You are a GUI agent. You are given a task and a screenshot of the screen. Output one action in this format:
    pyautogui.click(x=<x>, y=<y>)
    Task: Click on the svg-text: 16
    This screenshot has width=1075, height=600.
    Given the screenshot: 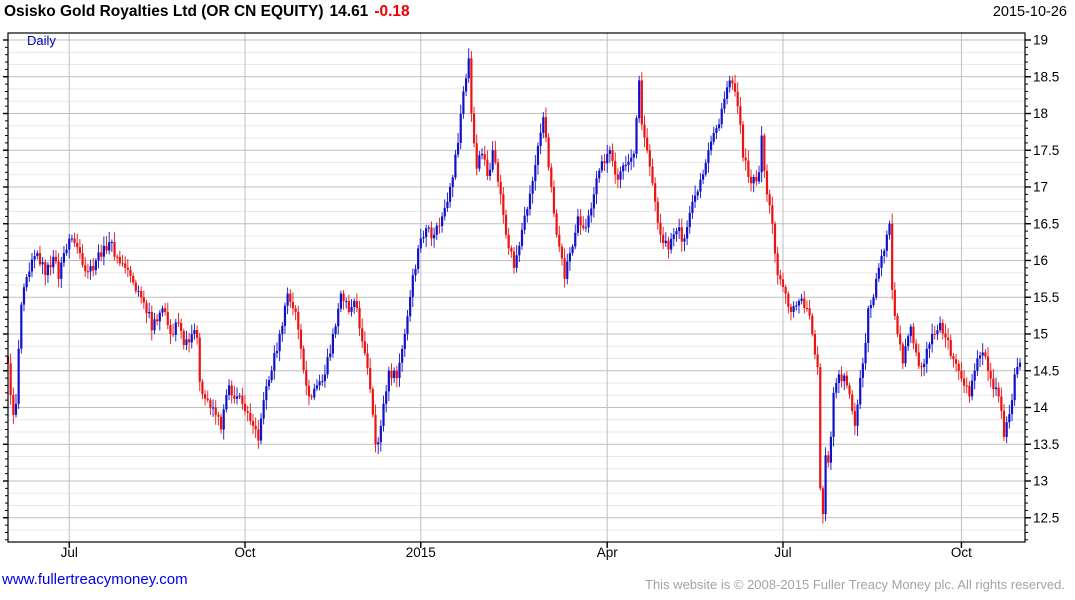 What is the action you would take?
    pyautogui.click(x=1040, y=260)
    